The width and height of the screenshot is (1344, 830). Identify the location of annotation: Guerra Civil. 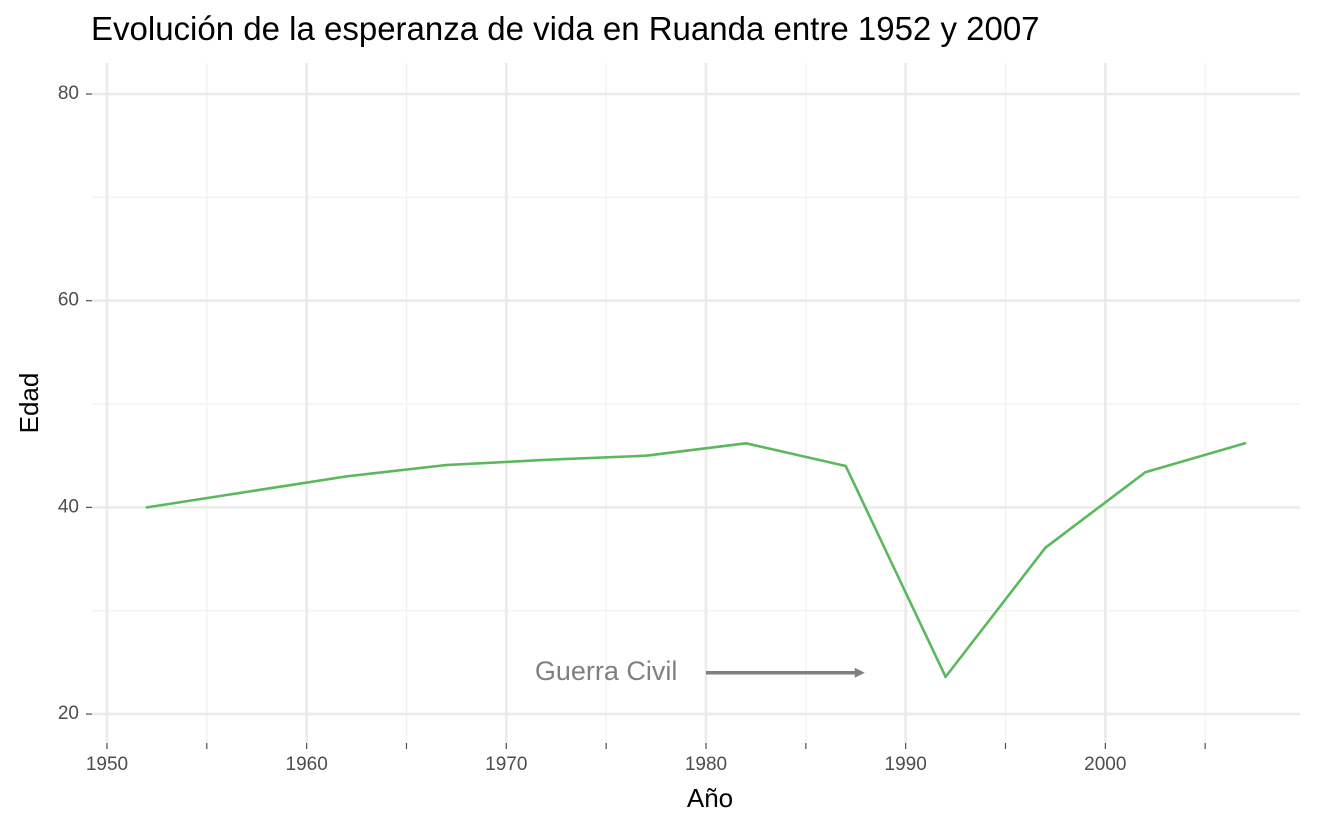
(700, 671).